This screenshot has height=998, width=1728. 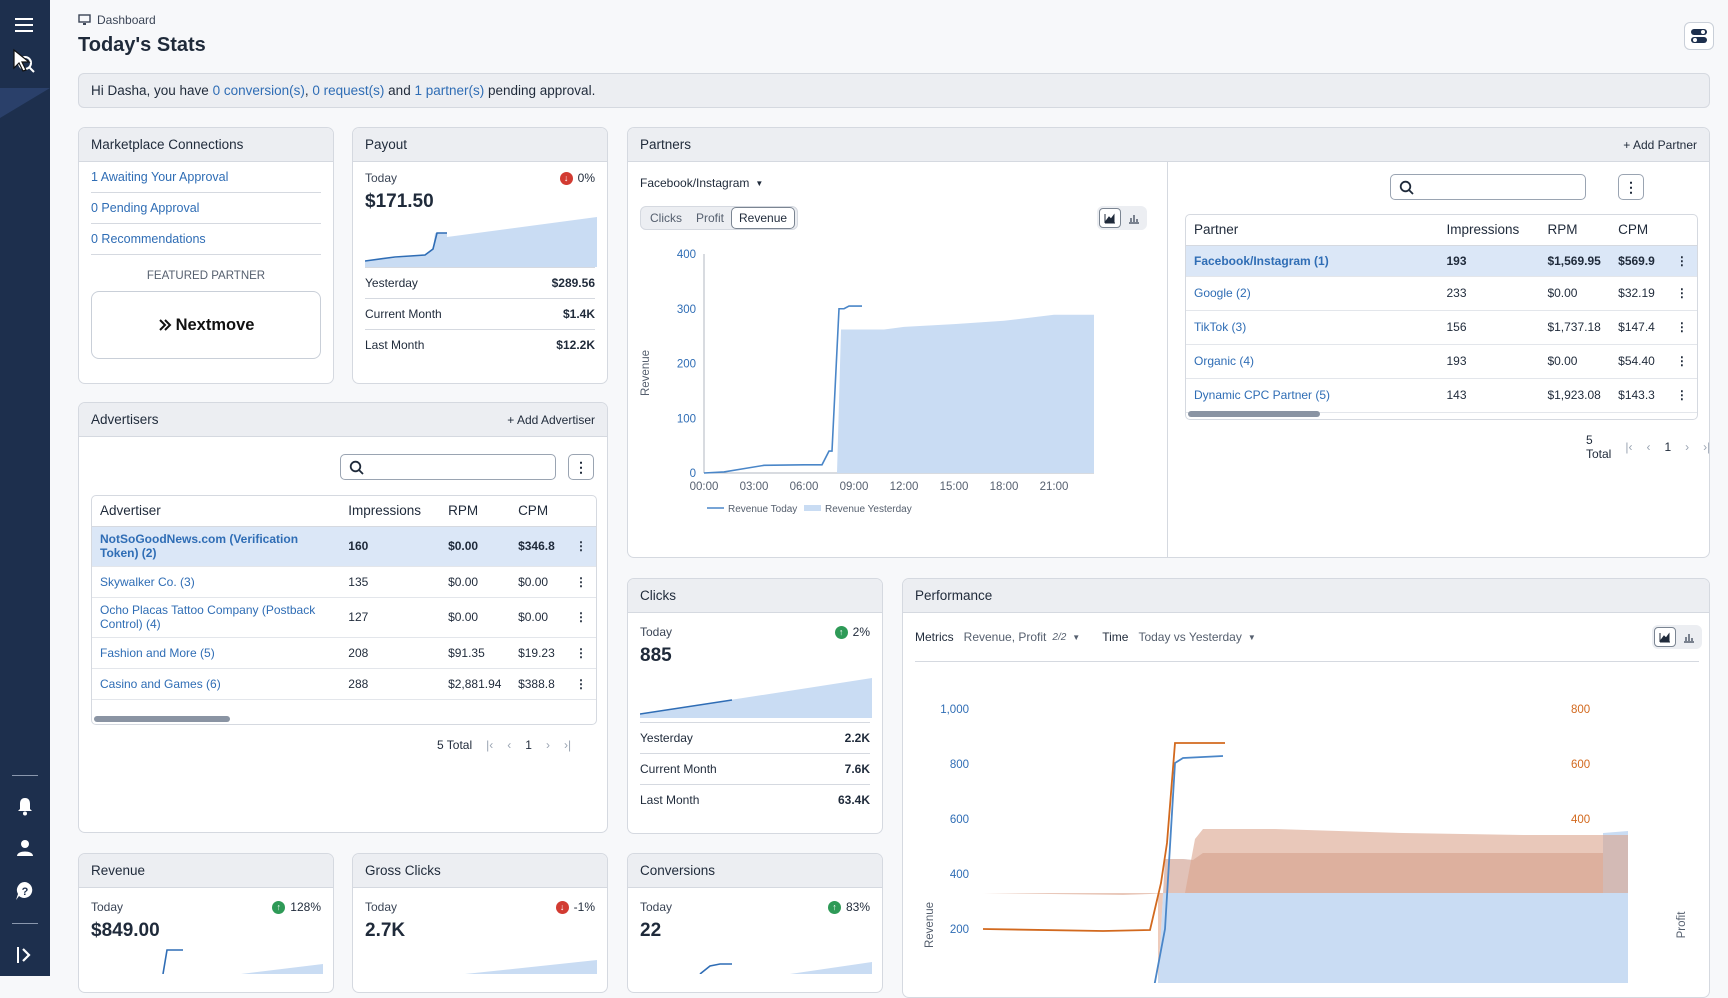 I want to click on rpm-cell: $2,881.94, so click(x=475, y=684).